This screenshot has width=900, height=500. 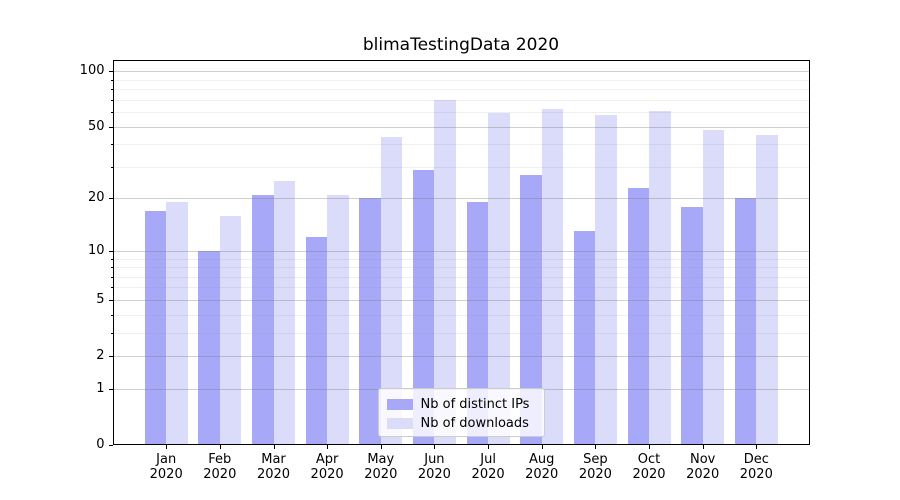 I want to click on legend-swatch-downloads-icon, so click(x=399, y=423).